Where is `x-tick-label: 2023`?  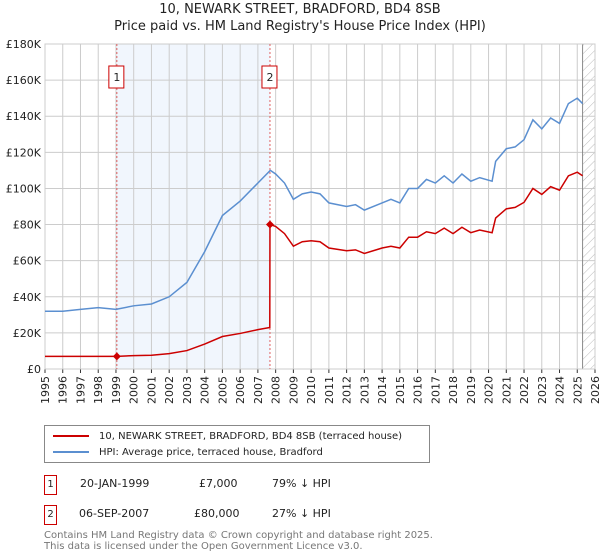 x-tick-label: 2023 is located at coordinates (542, 390).